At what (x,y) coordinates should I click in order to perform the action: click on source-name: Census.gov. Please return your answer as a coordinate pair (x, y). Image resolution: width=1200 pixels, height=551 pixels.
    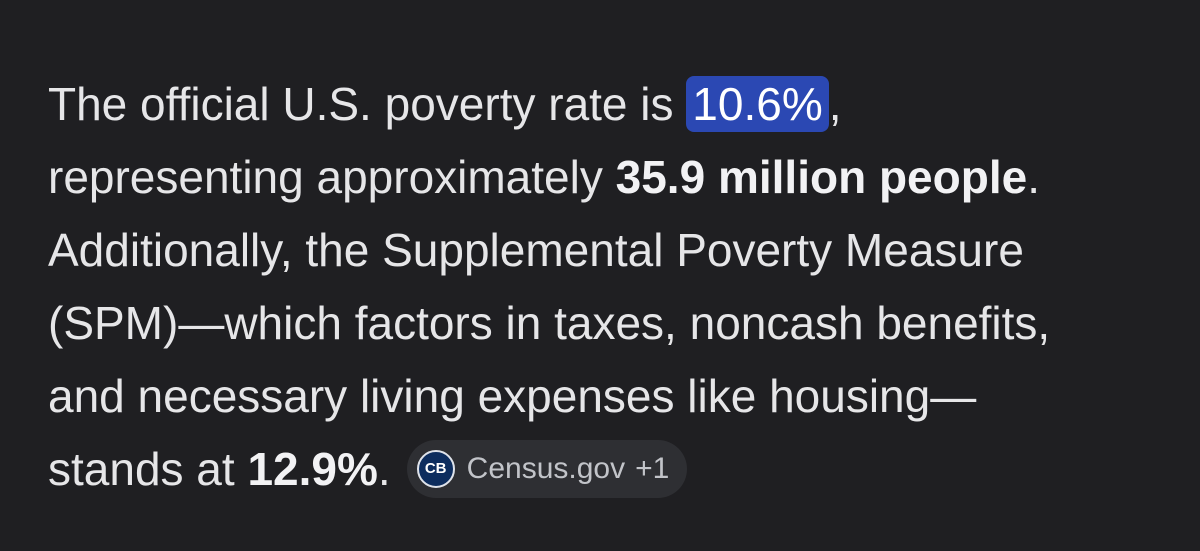
    Looking at the image, I should click on (546, 469).